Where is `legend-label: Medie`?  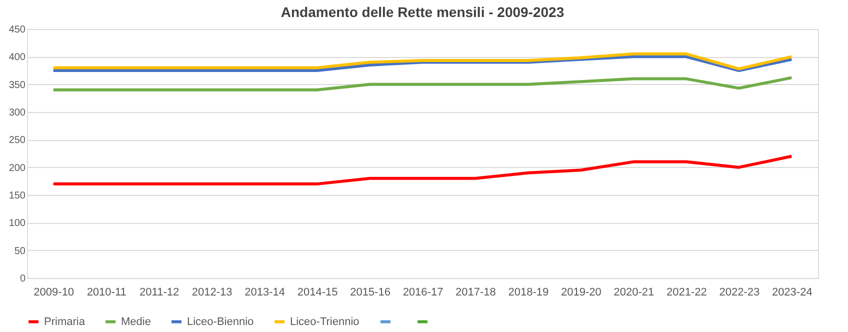 legend-label: Medie is located at coordinates (136, 322).